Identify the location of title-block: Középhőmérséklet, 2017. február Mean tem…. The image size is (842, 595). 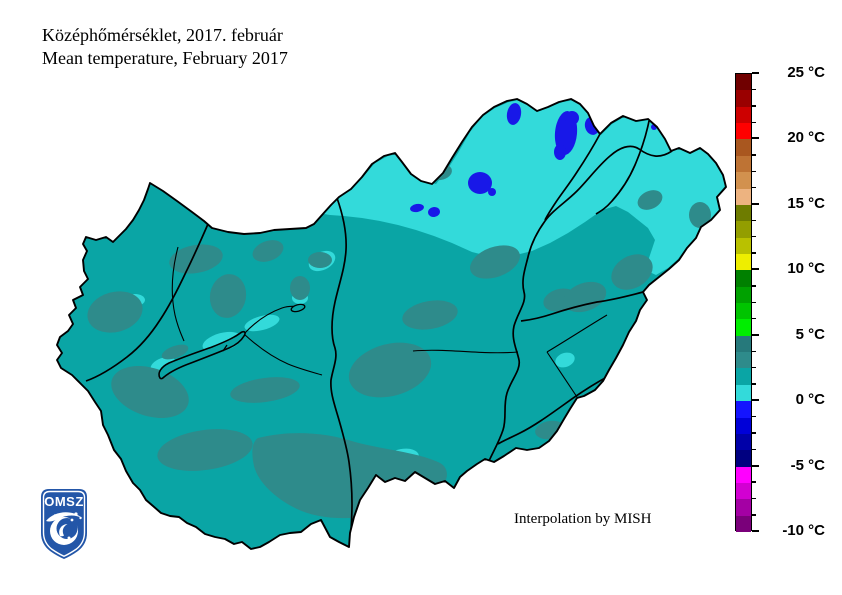
(165, 47).